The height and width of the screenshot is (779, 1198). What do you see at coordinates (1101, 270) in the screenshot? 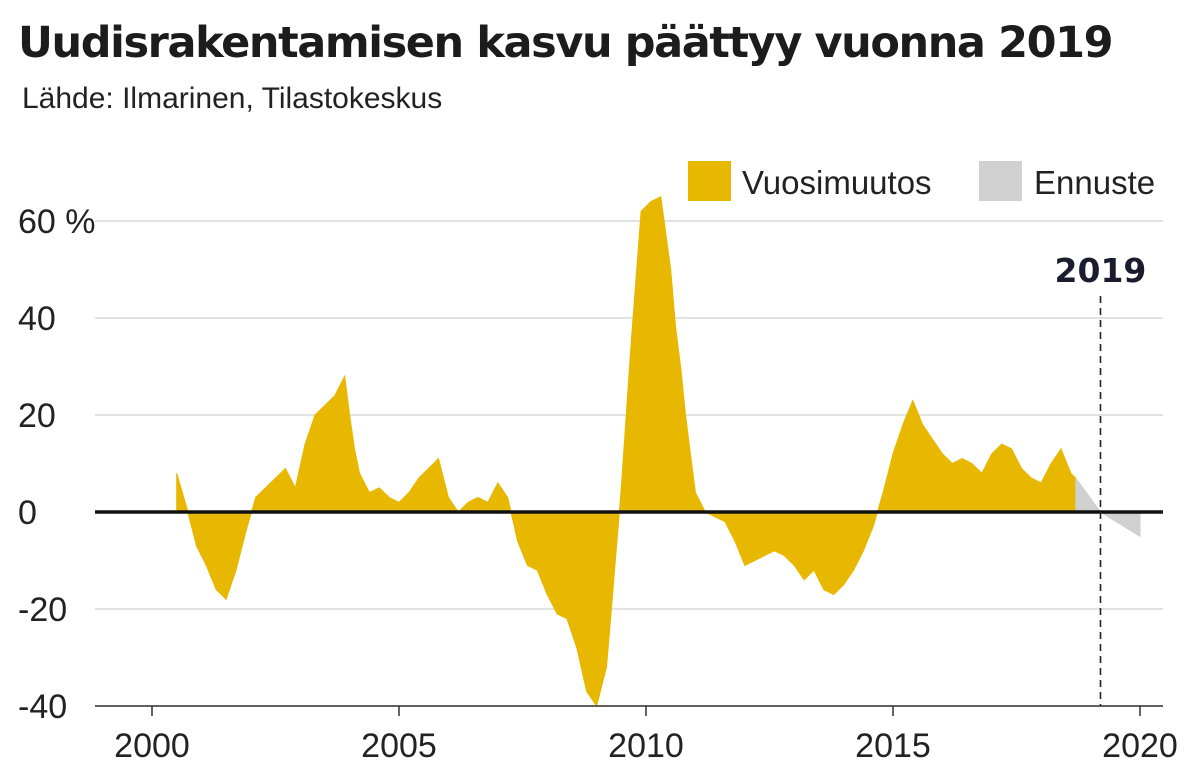
I see `marker-label-2019: 2019` at bounding box center [1101, 270].